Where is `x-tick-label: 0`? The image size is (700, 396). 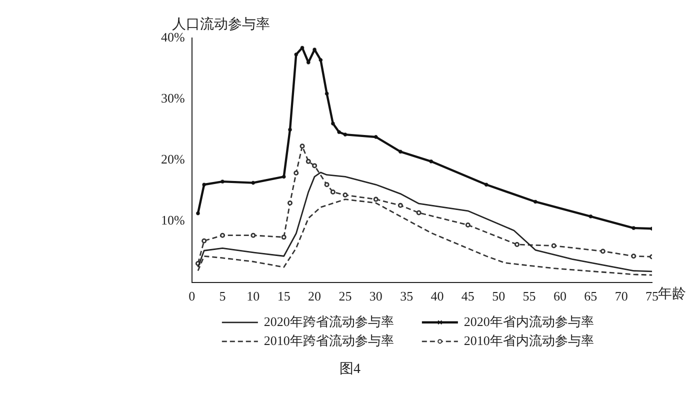
x-tick-label: 0 is located at coordinates (192, 296).